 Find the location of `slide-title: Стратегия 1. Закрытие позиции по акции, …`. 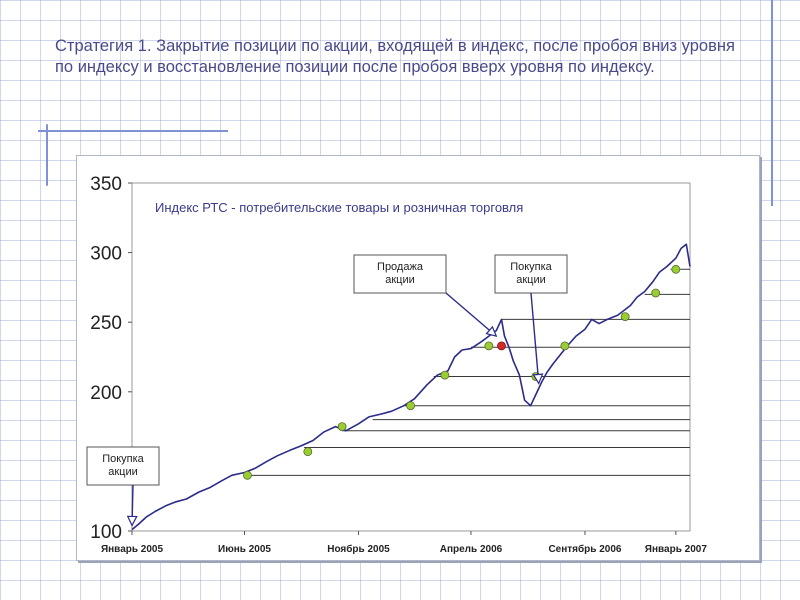

slide-title: Стратегия 1. Закрытие позиции по акции, … is located at coordinates (395, 56).